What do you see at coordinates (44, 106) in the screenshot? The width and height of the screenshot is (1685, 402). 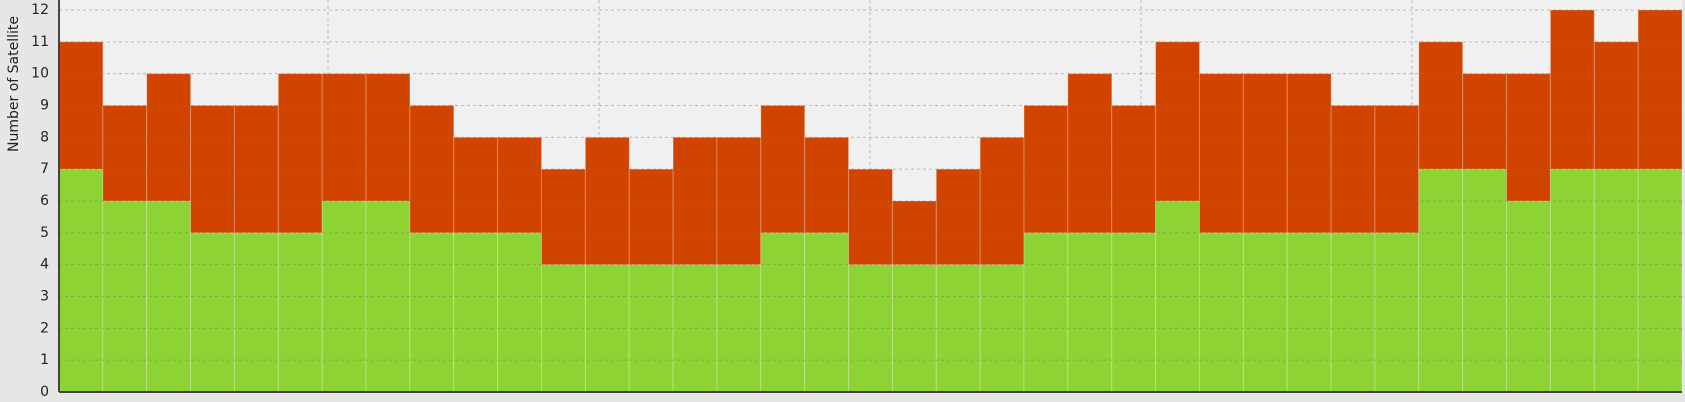 I see `y-tick-label: 9` at bounding box center [44, 106].